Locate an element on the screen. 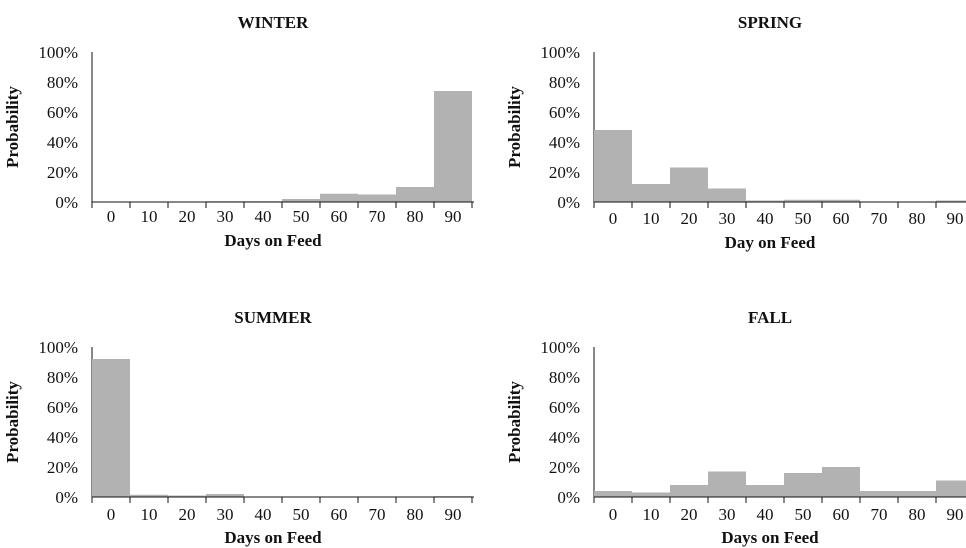 The height and width of the screenshot is (548, 966). chart-title-fall: FALL is located at coordinates (770, 317).